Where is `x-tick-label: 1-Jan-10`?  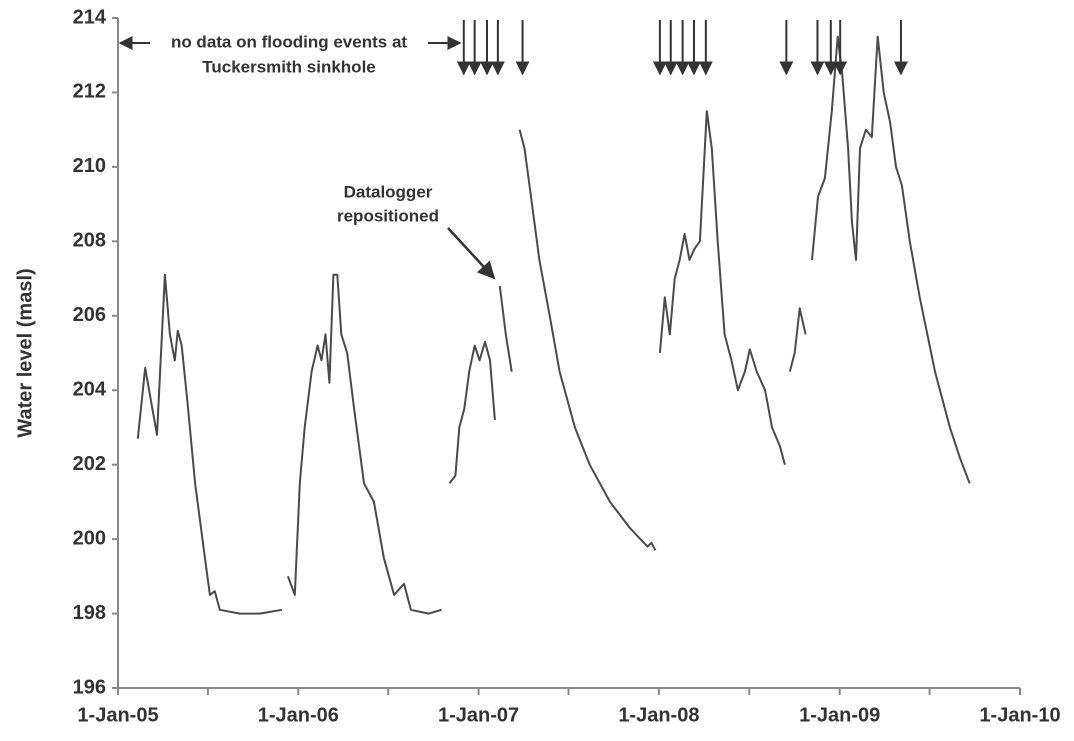
x-tick-label: 1-Jan-10 is located at coordinates (1019, 715).